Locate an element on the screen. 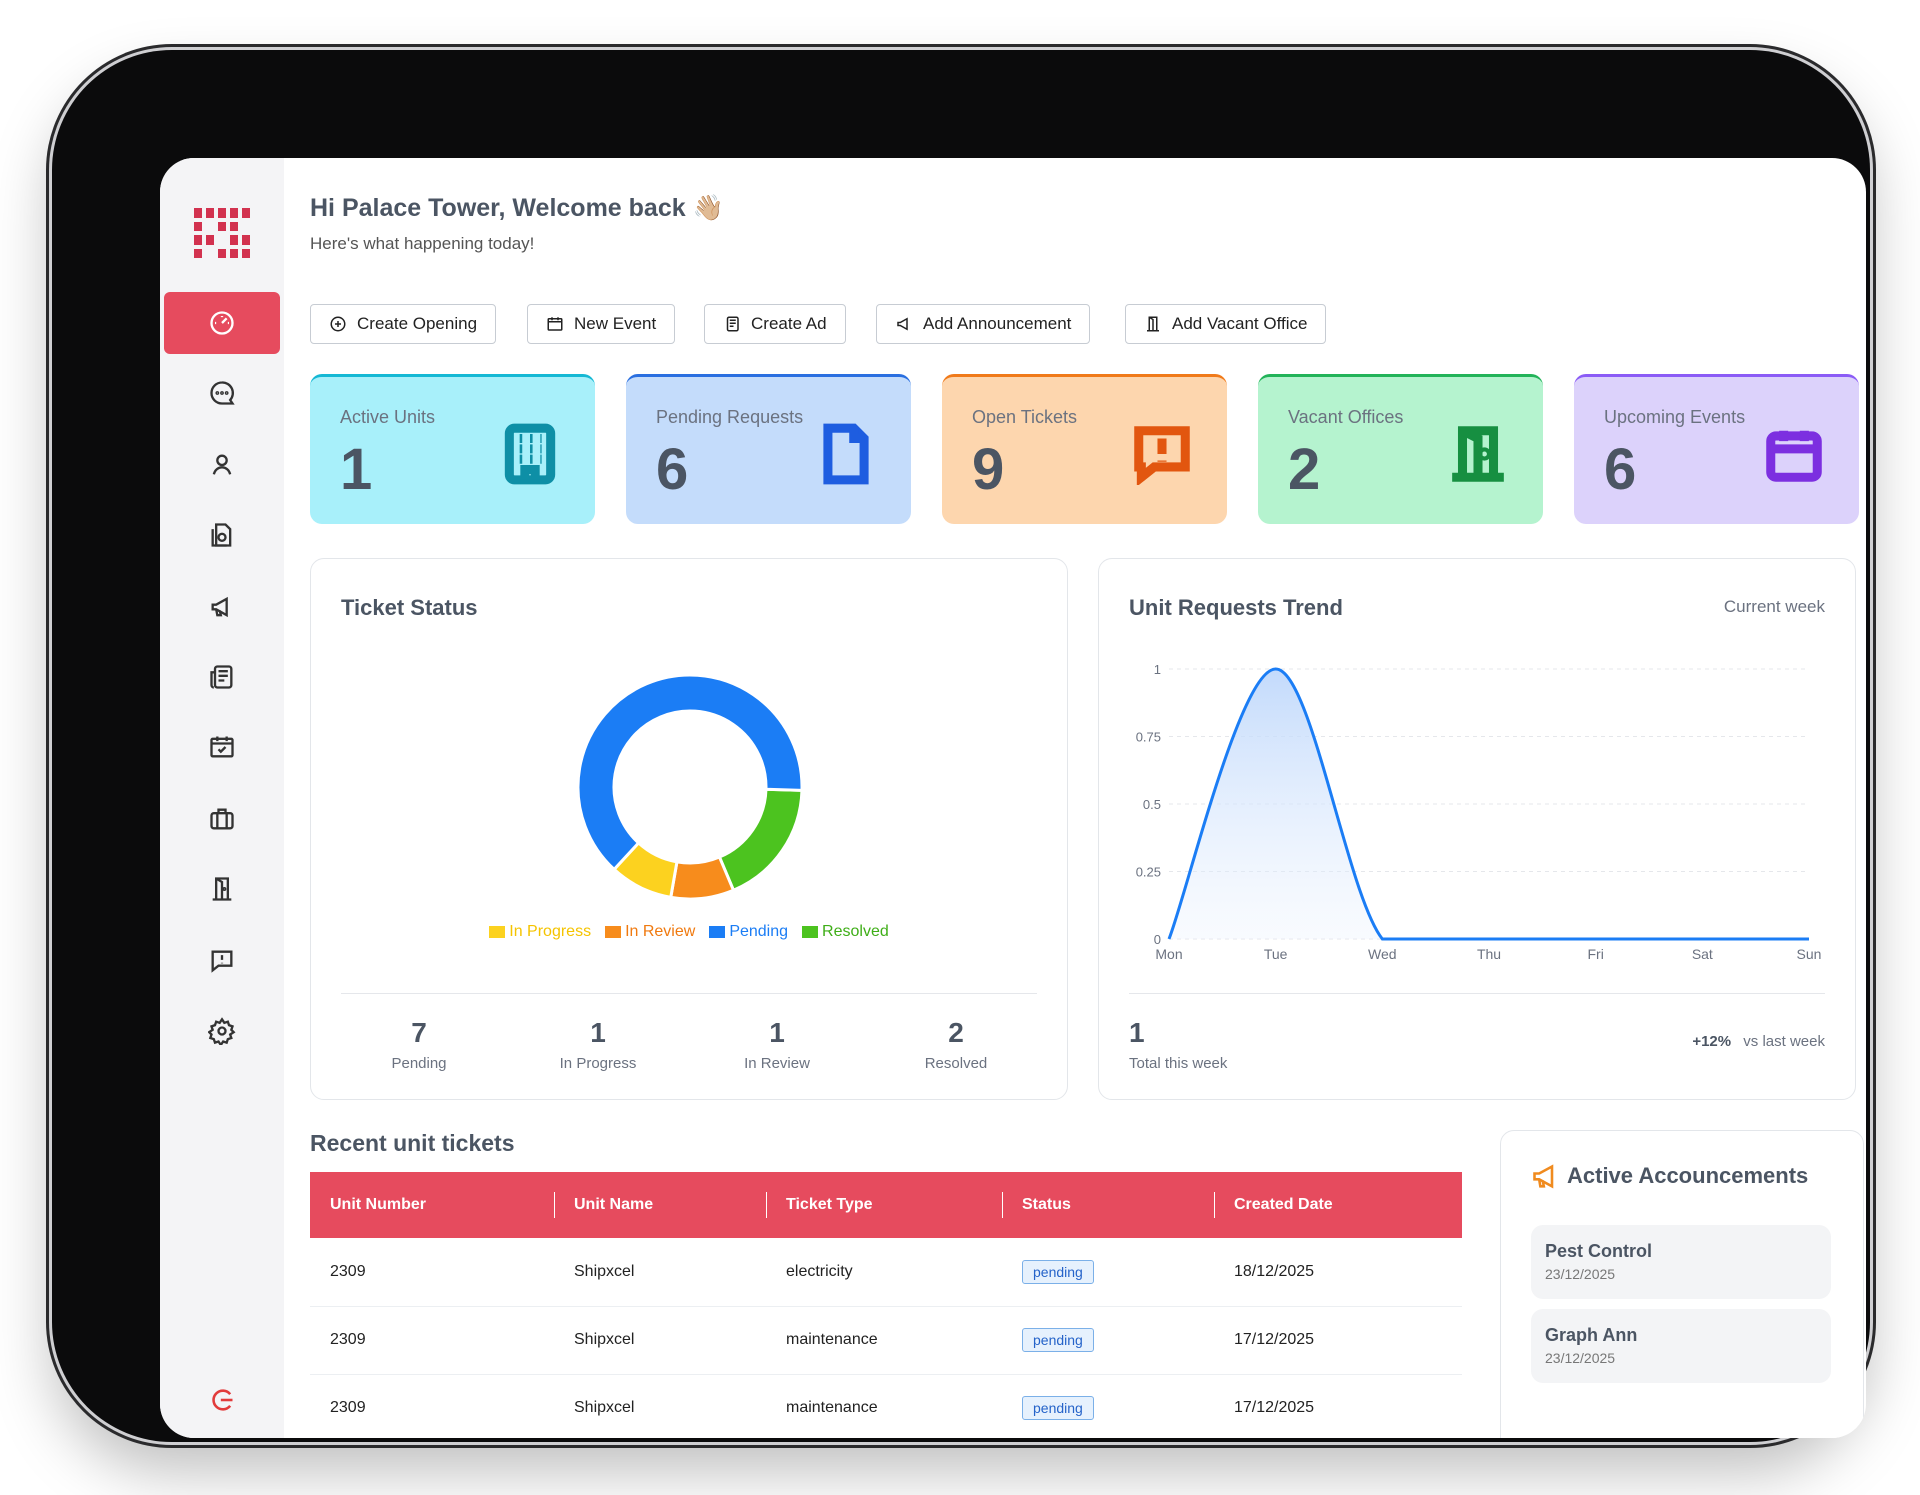 Image resolution: width=1920 pixels, height=1495 pixels. add-announcement-button: Add Announcement is located at coordinates (983, 324).